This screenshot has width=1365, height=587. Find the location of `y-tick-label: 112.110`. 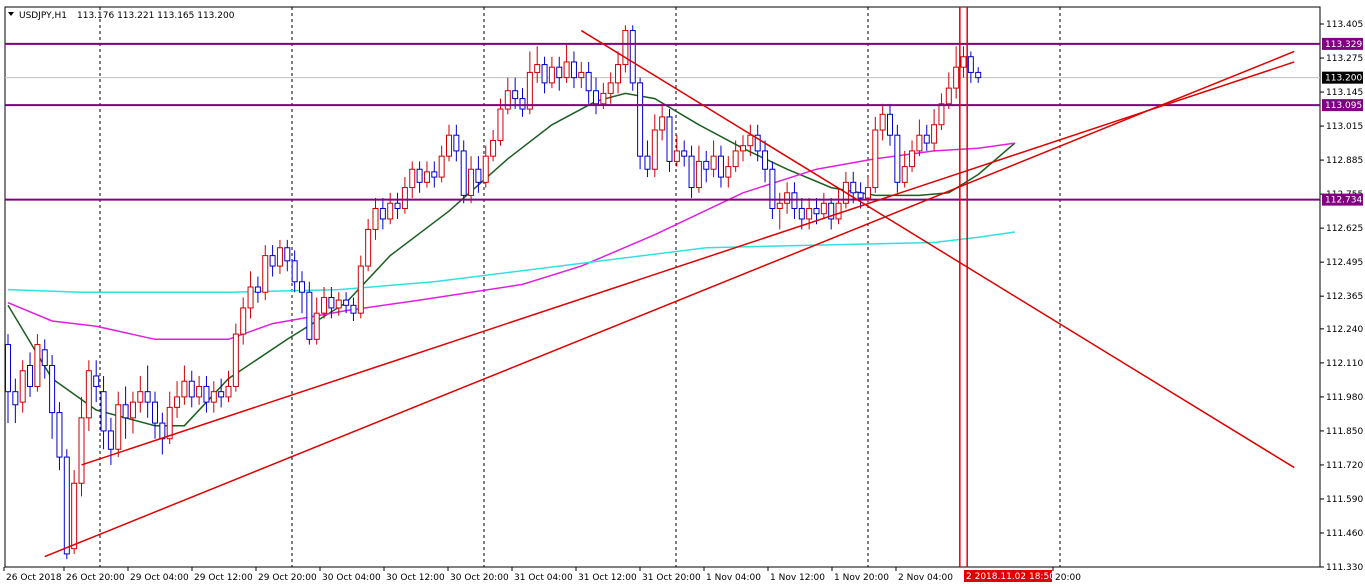

y-tick-label: 112.110 is located at coordinates (1344, 364).